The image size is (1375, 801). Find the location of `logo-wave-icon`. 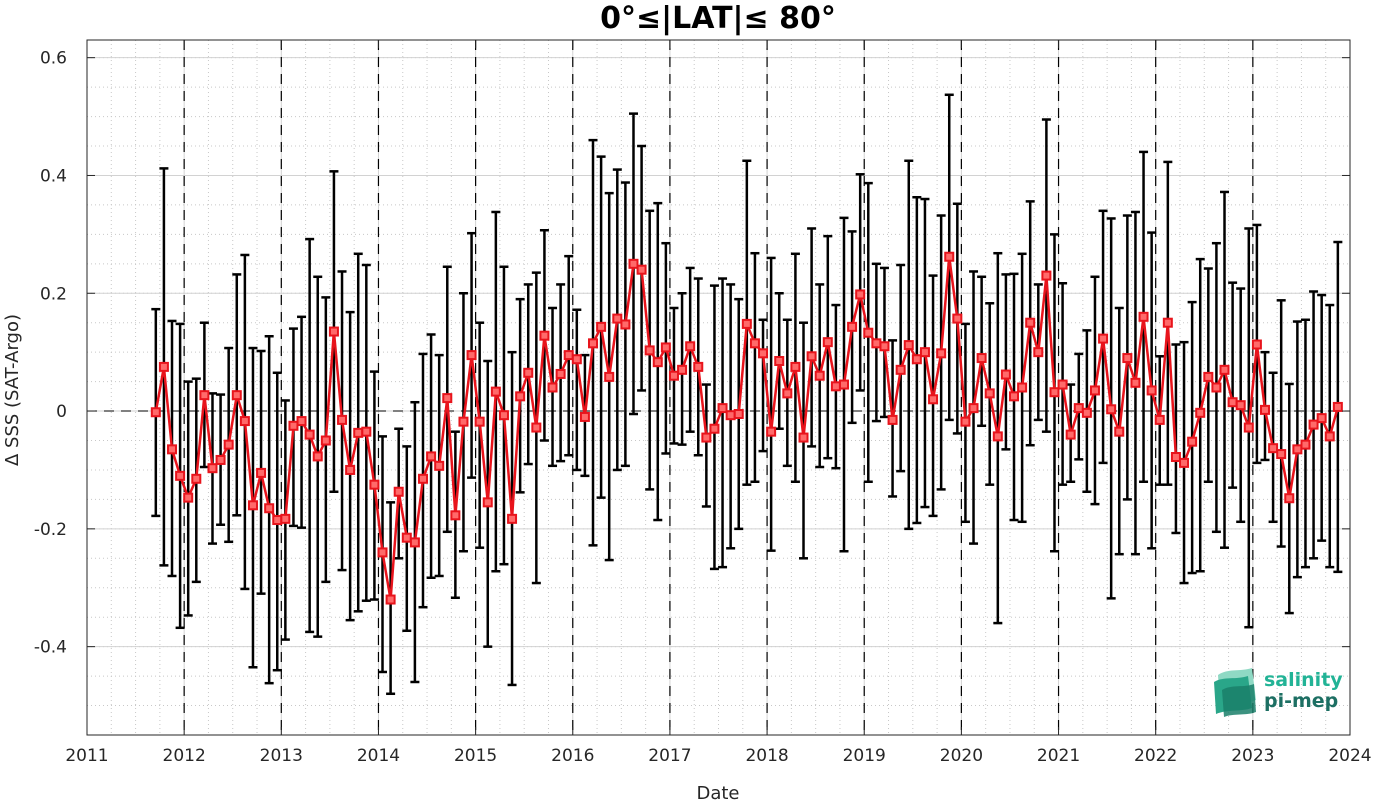

logo-wave-icon is located at coordinates (1235, 692).